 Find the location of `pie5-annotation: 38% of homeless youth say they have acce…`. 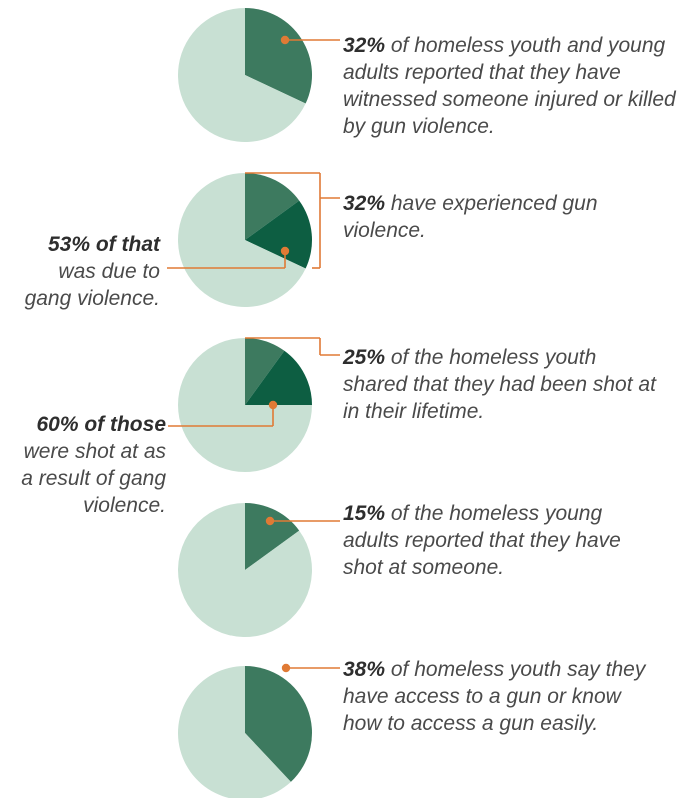

pie5-annotation: 38% of homeless youth say they have acce… is located at coordinates (494, 696).